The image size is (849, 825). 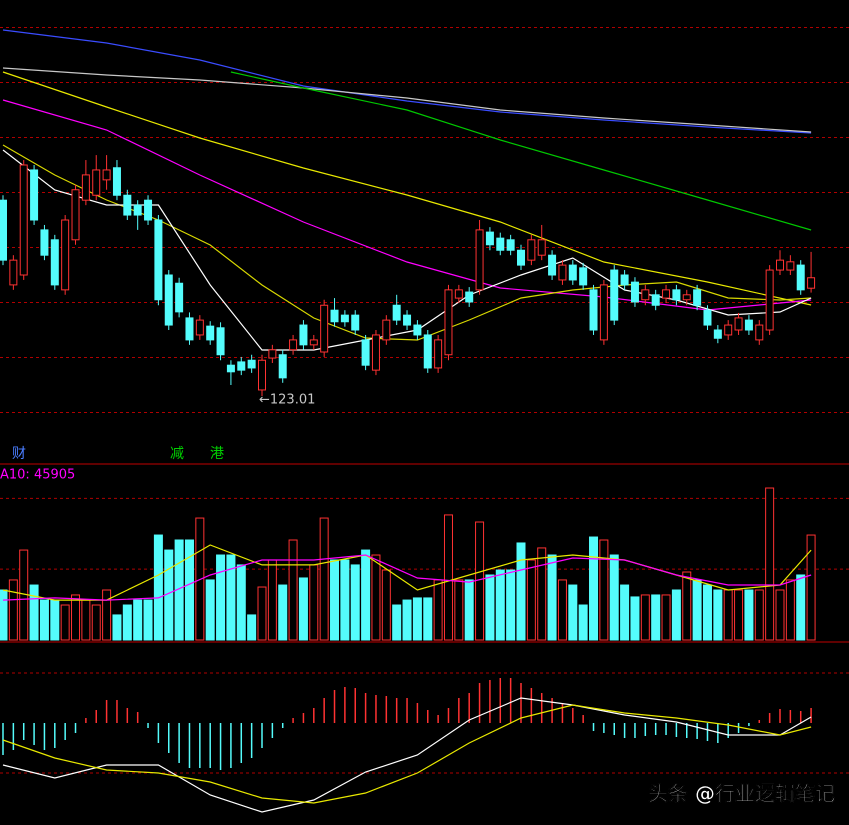 I want to click on indicator-line, so click(x=407, y=100).